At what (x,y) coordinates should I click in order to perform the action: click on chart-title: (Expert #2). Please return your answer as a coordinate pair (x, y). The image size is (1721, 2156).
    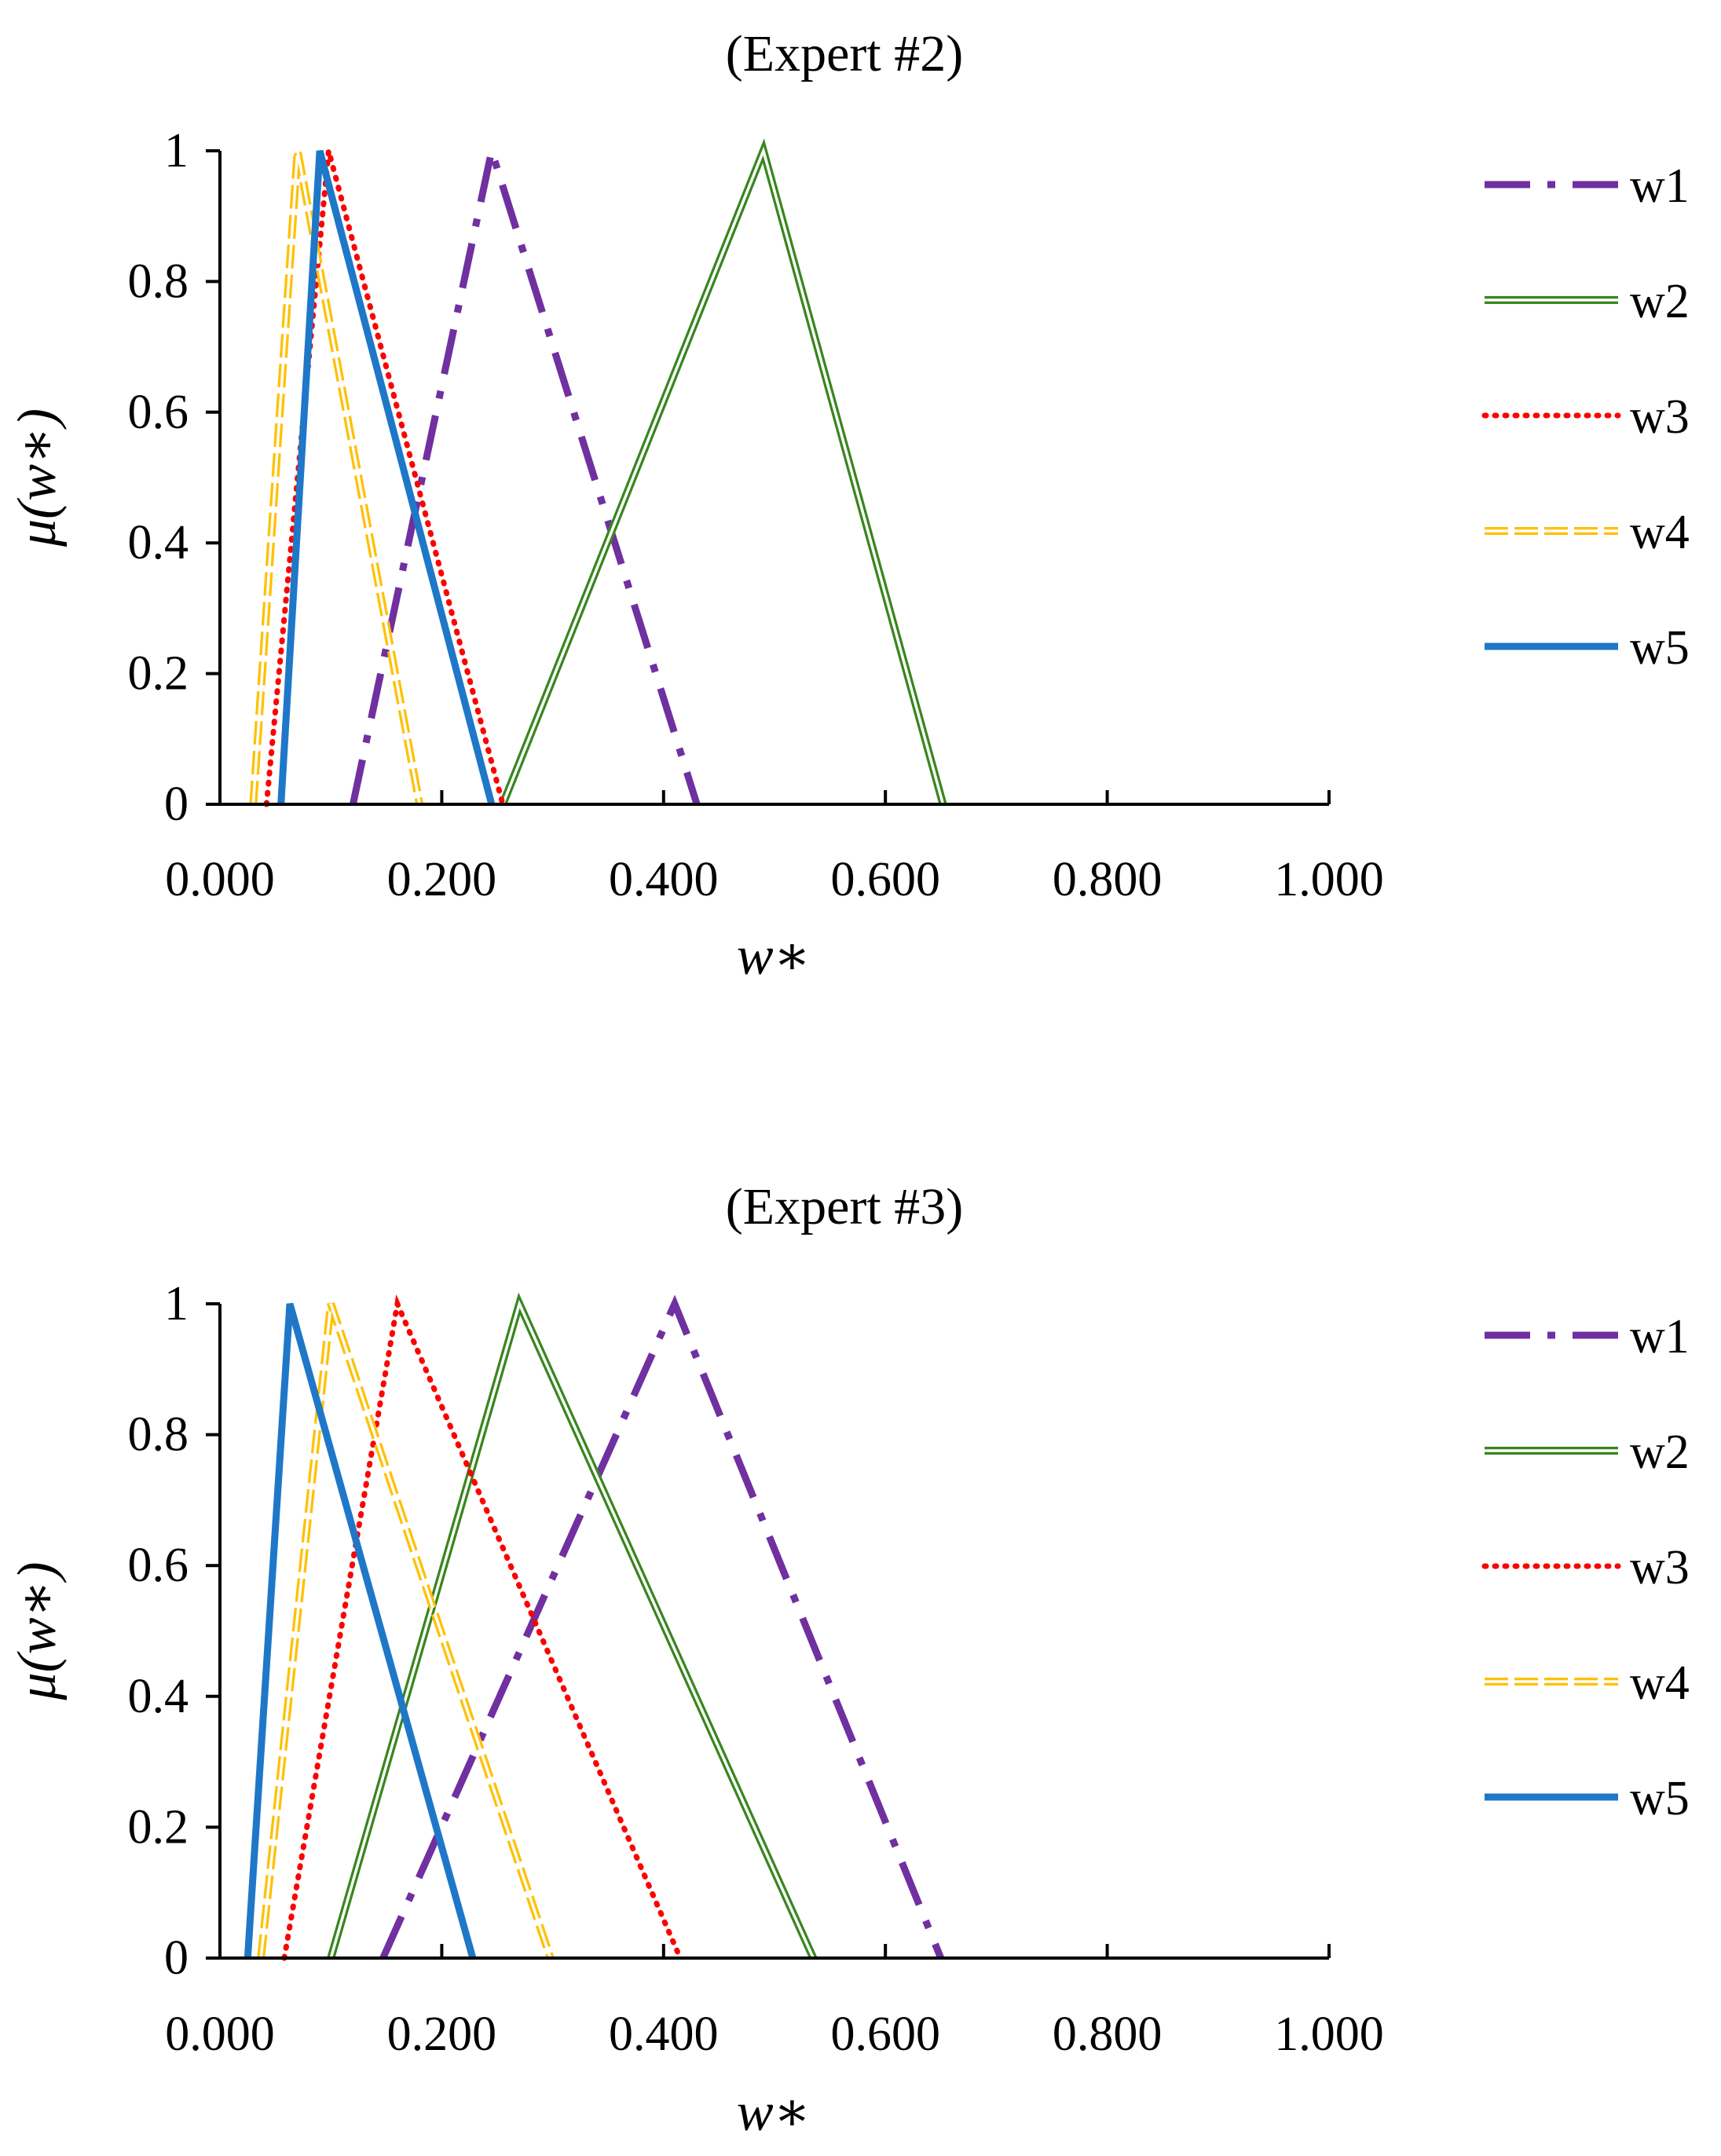
    Looking at the image, I should click on (844, 53).